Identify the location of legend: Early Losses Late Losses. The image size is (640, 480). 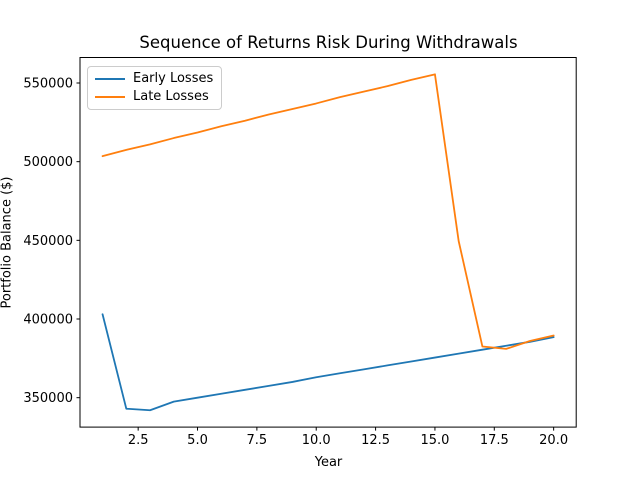
(154, 88).